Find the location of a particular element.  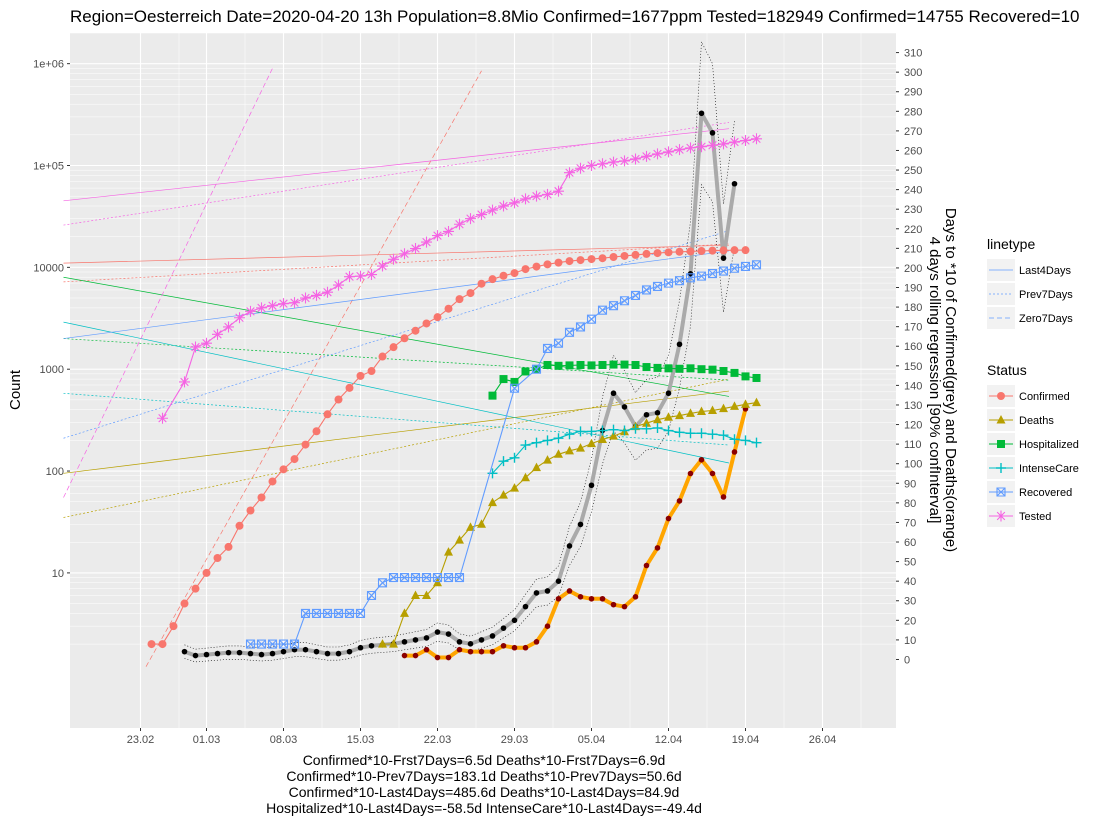

y2-tick-label: 300 is located at coordinates (913, 73).